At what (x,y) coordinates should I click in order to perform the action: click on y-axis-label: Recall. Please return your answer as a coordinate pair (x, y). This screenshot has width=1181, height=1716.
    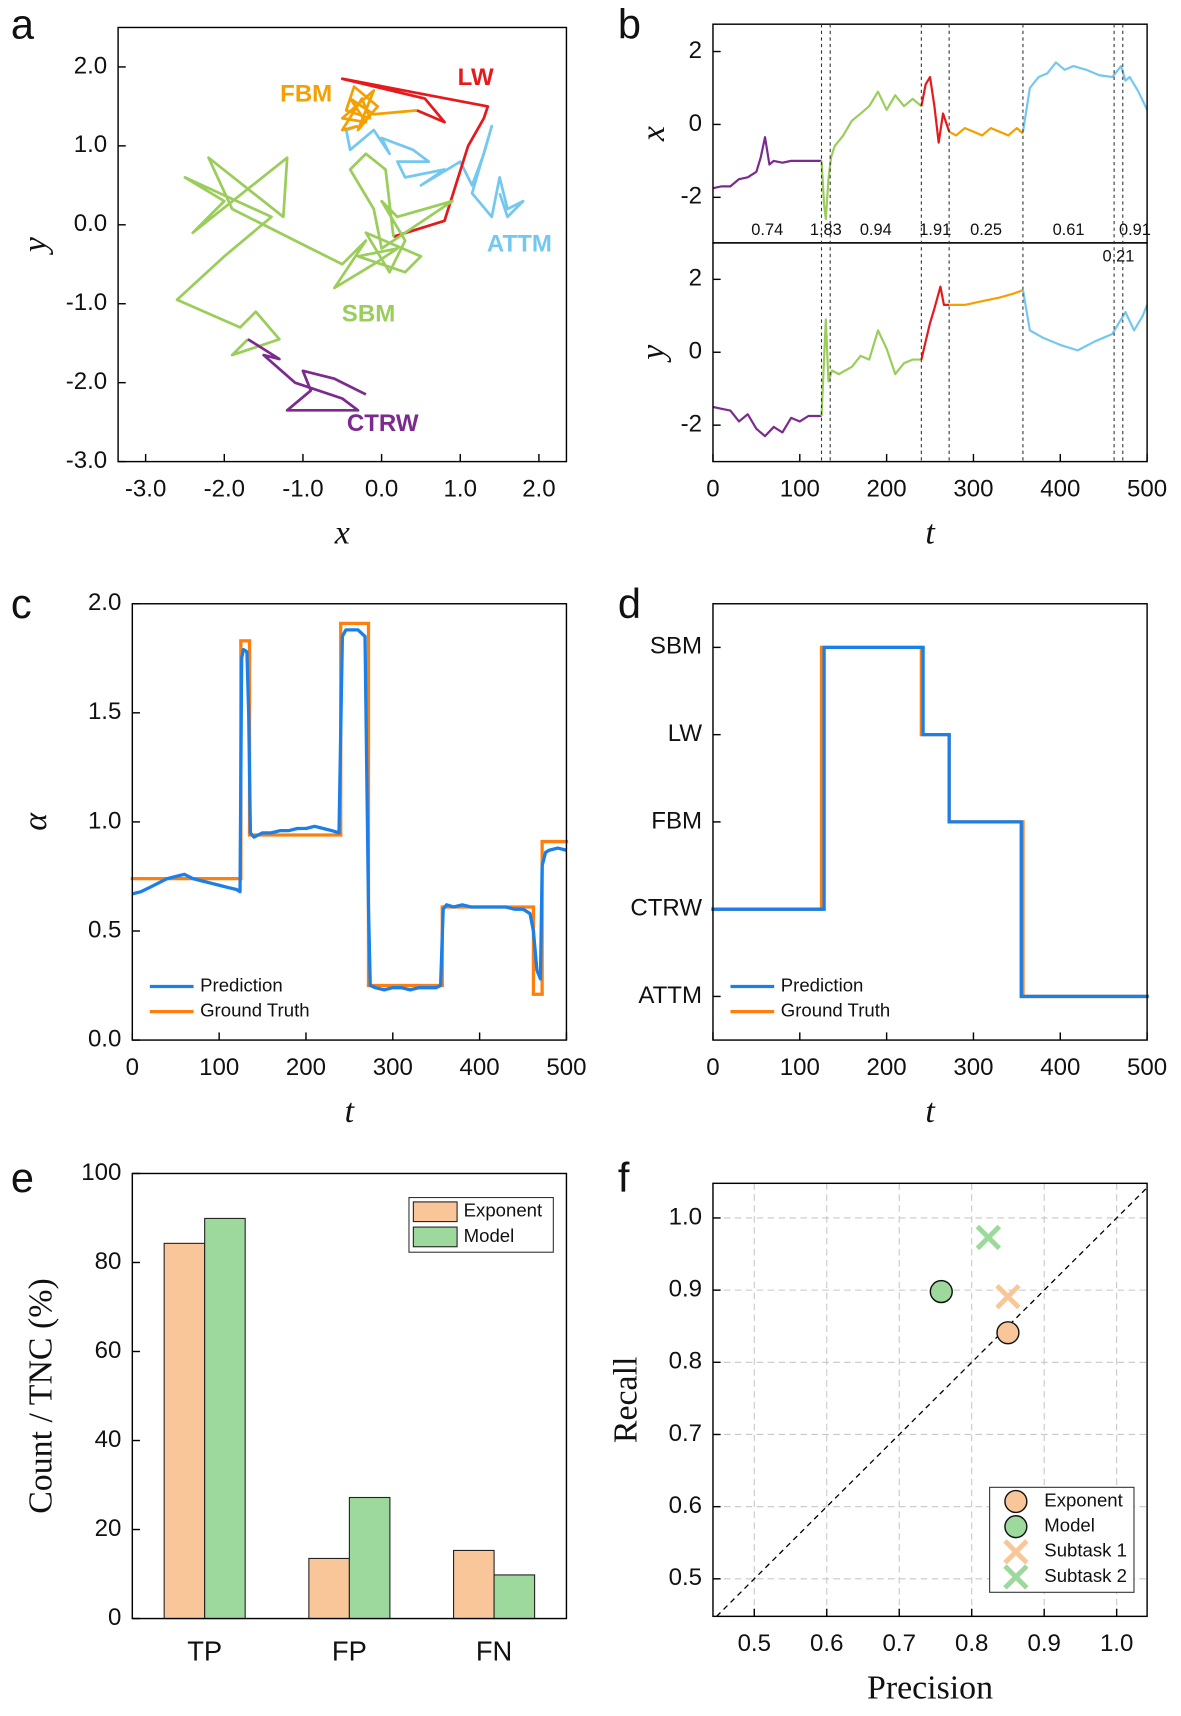
    Looking at the image, I should click on (626, 1400).